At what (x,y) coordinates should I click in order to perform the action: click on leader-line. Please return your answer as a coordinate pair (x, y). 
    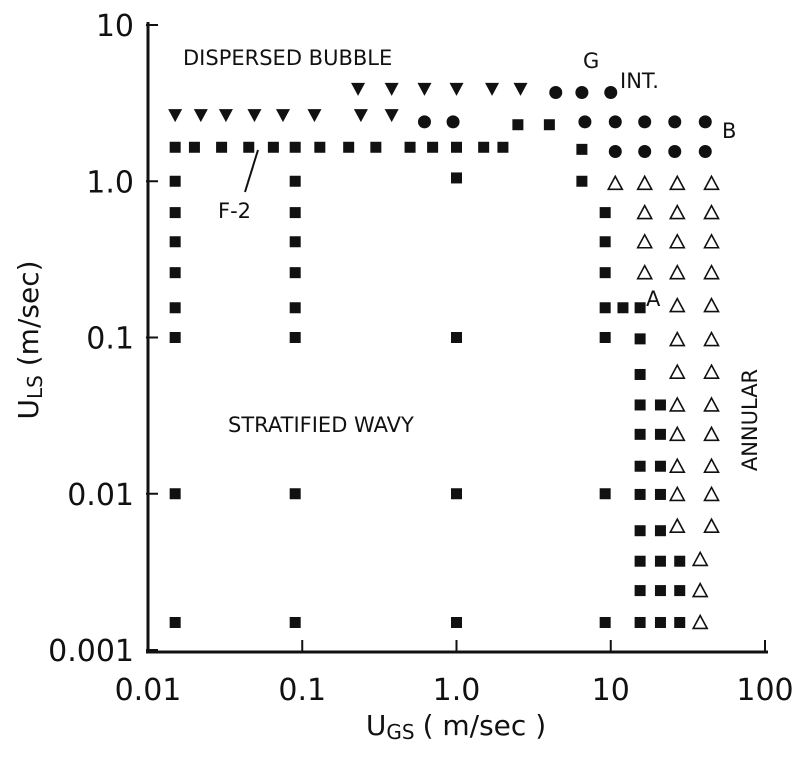
    Looking at the image, I should click on (251, 171).